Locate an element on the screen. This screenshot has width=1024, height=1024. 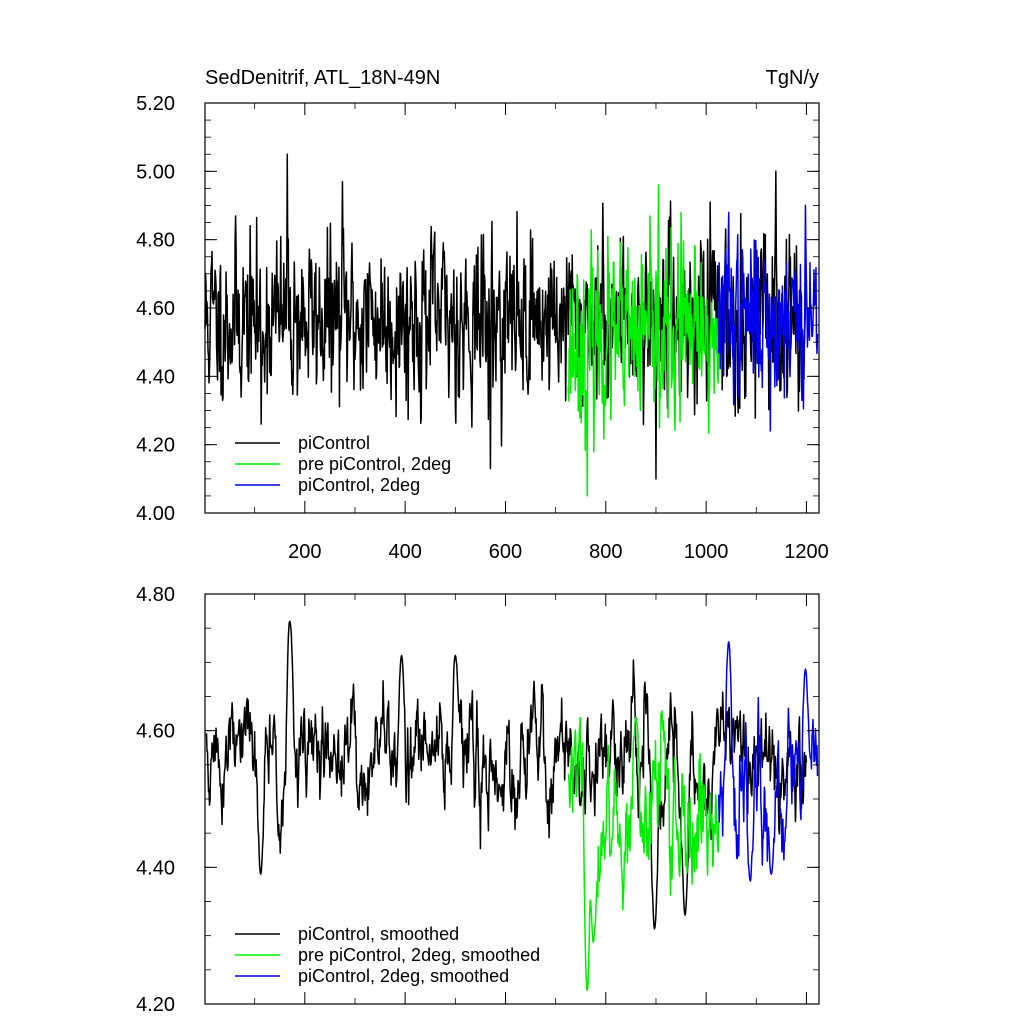
y-tick-label: 5.00 is located at coordinates (155, 172).